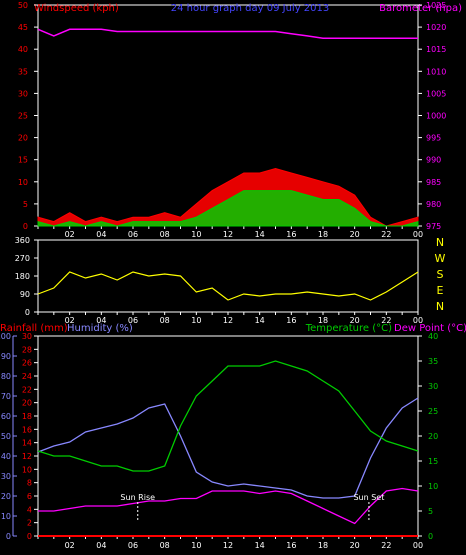 The width and height of the screenshot is (466, 555). What do you see at coordinates (433, 138) in the screenshot?
I see `barometer-tick-label: 995` at bounding box center [433, 138].